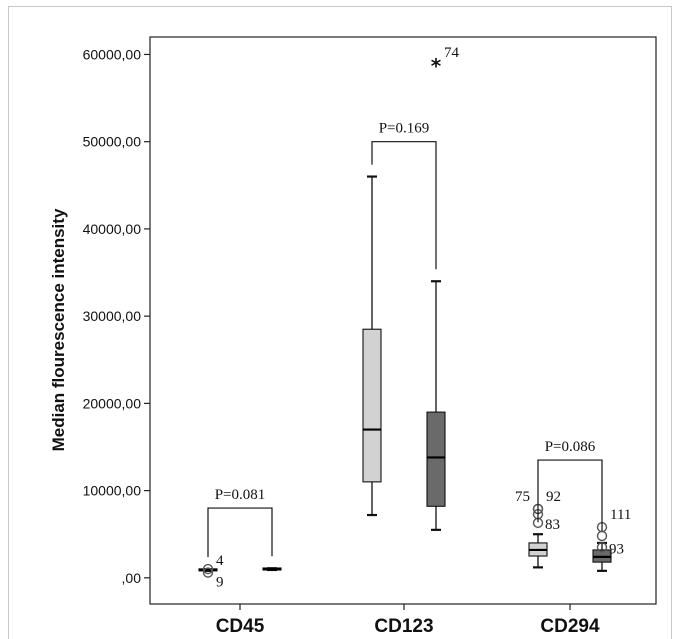 This screenshot has width=677, height=639. Describe the element at coordinates (570, 626) in the screenshot. I see `x-tick-label: CD294` at that location.